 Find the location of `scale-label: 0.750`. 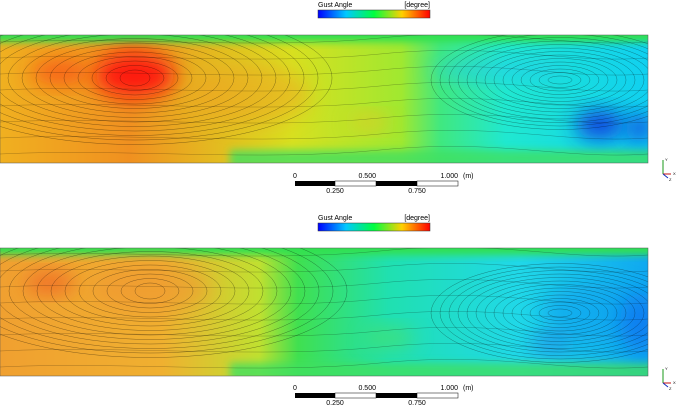

scale-label: 0.750 is located at coordinates (417, 191).